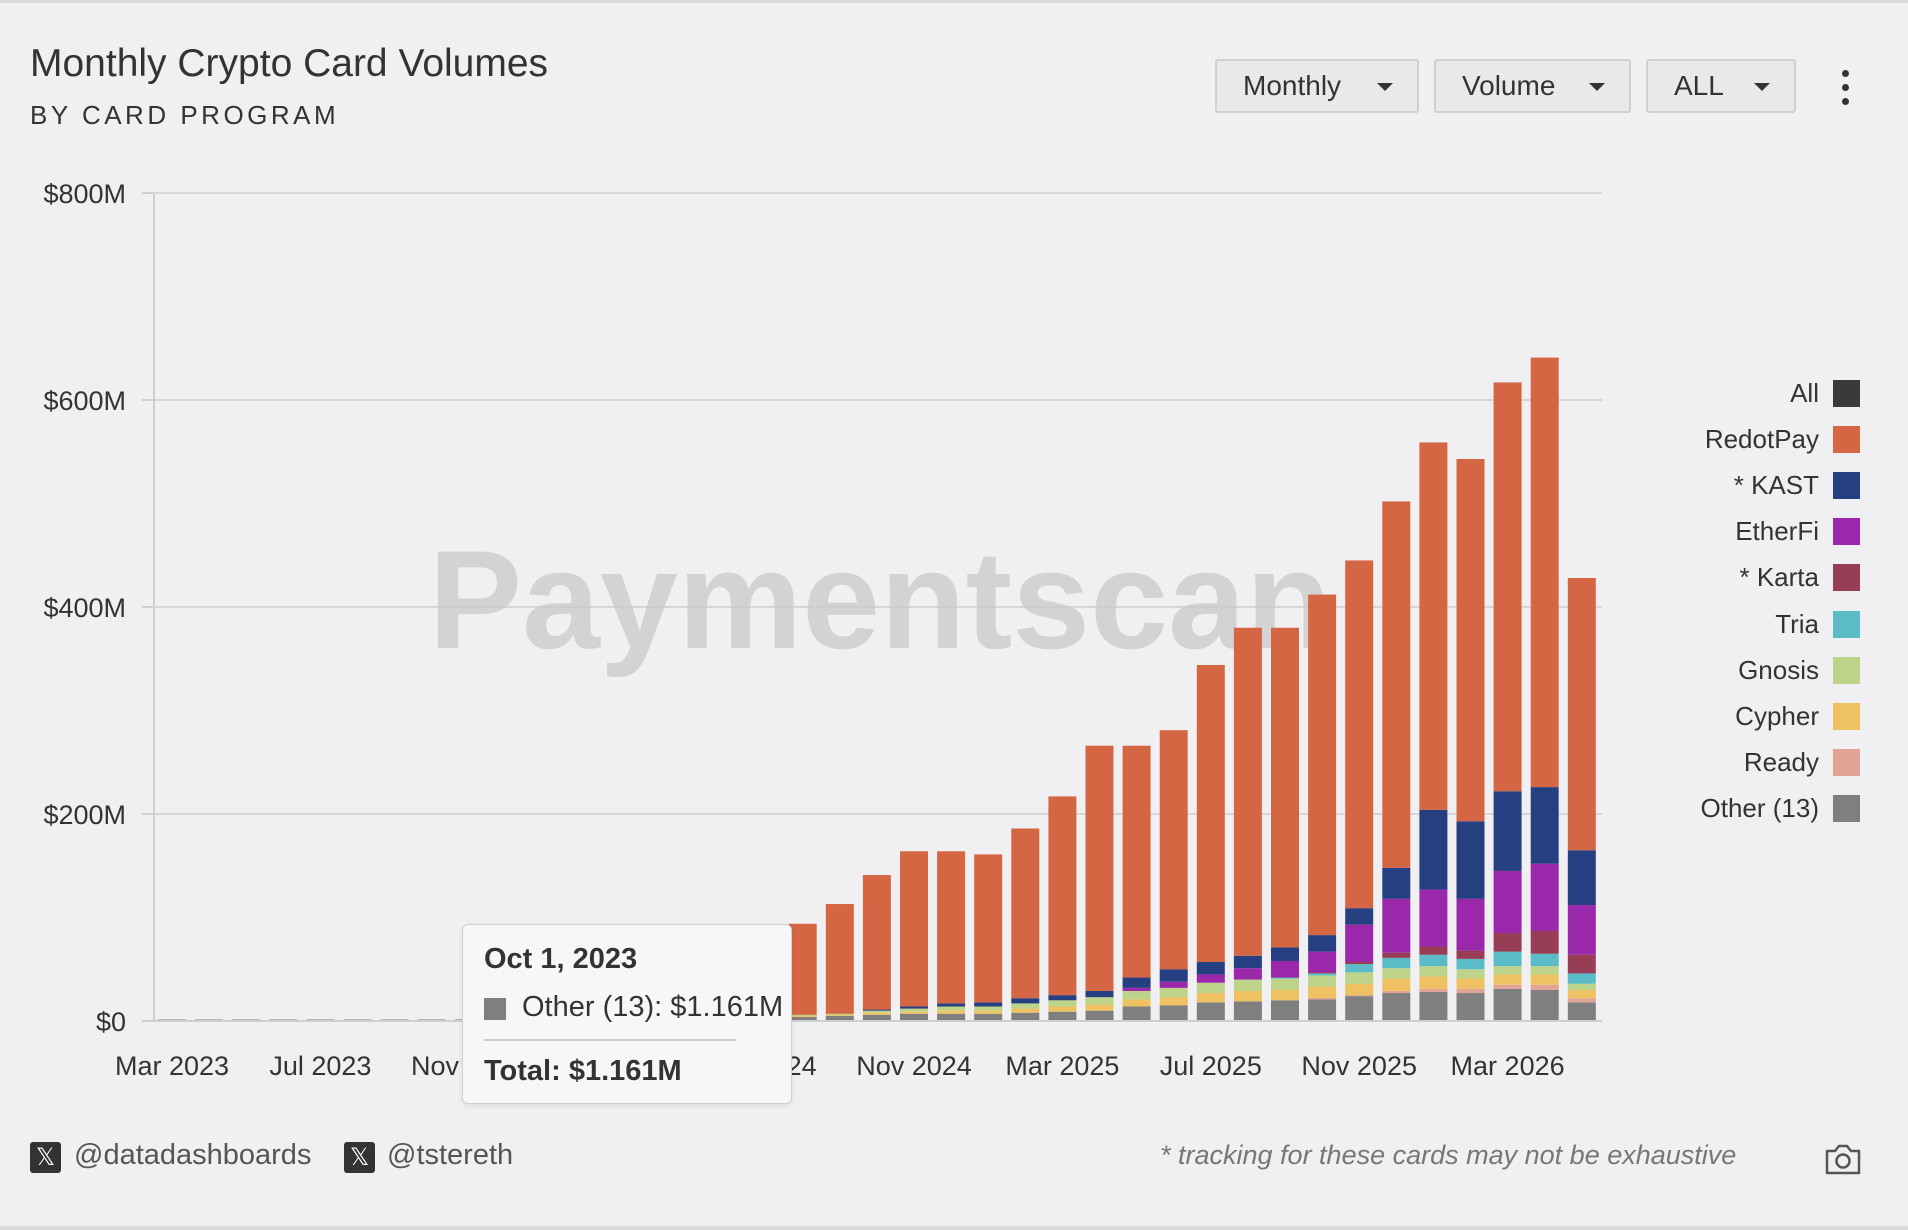 The image size is (1908, 1230). Describe the element at coordinates (45, 1157) in the screenshot. I see `x-logo-icon: 𝕏` at that location.